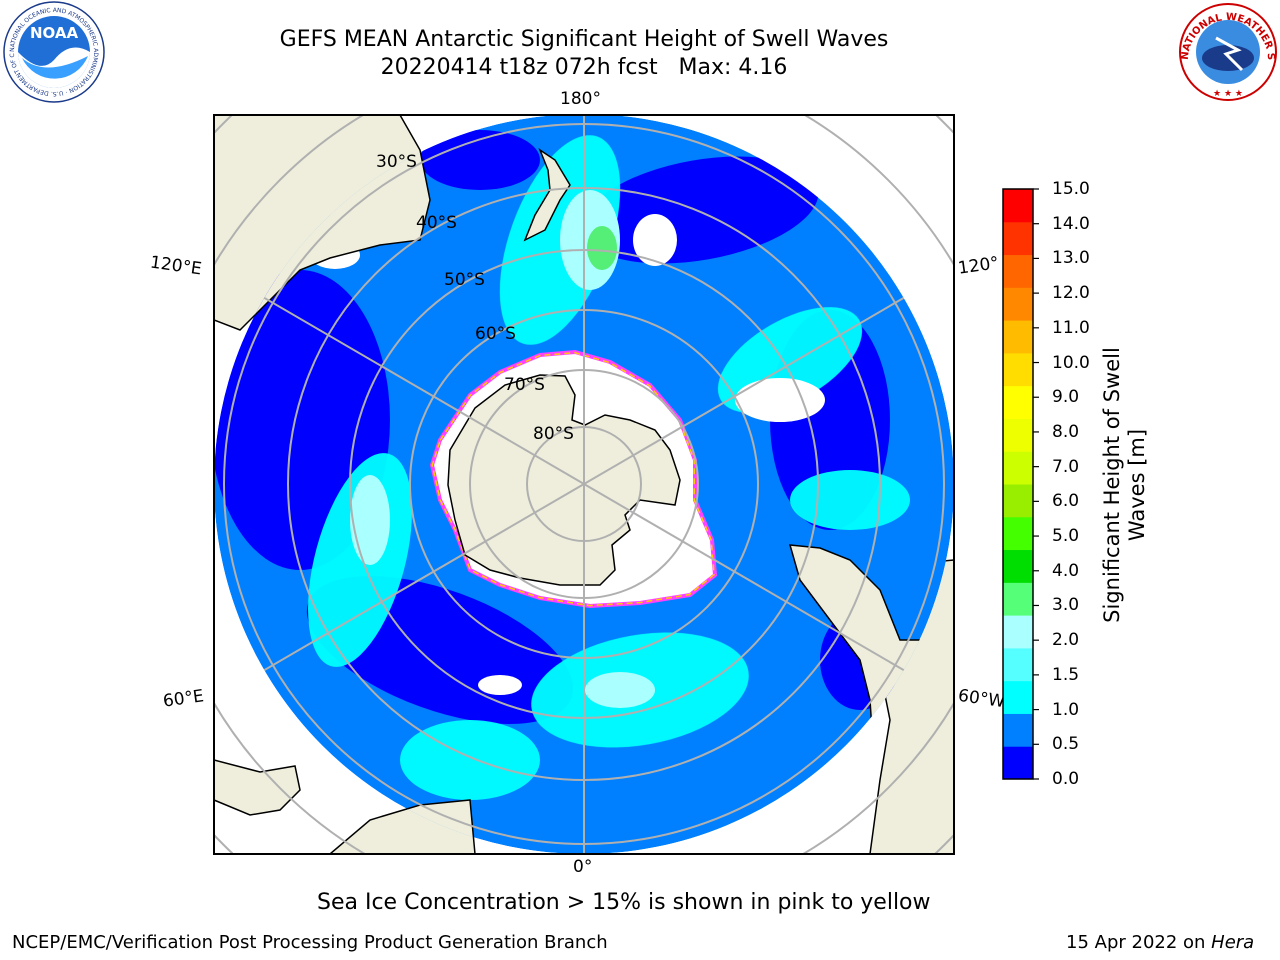  I want to click on colorbar-tick-label: 4.0, so click(1066, 570).